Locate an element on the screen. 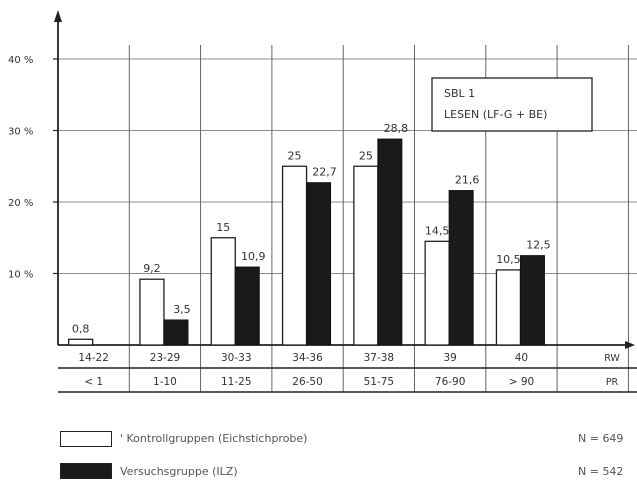 This screenshot has width=637, height=485. y-tick-label: 20 % is located at coordinates (20, 203).